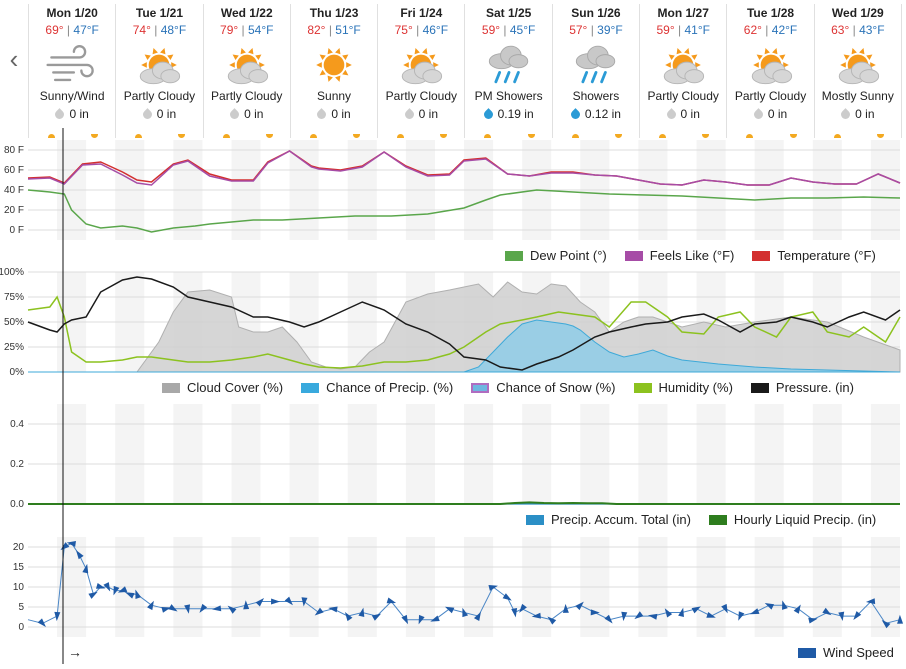 This screenshot has width=906, height=669. Describe the element at coordinates (531, 136) in the screenshot. I see `sunset-icon` at that location.